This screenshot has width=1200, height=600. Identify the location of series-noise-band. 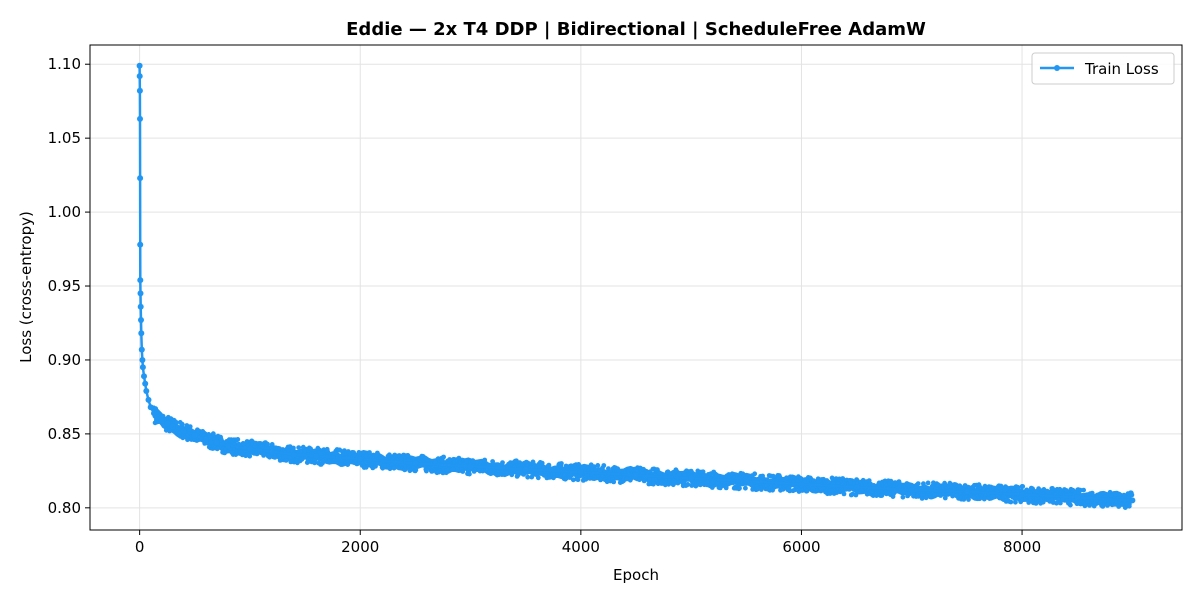
(643, 457).